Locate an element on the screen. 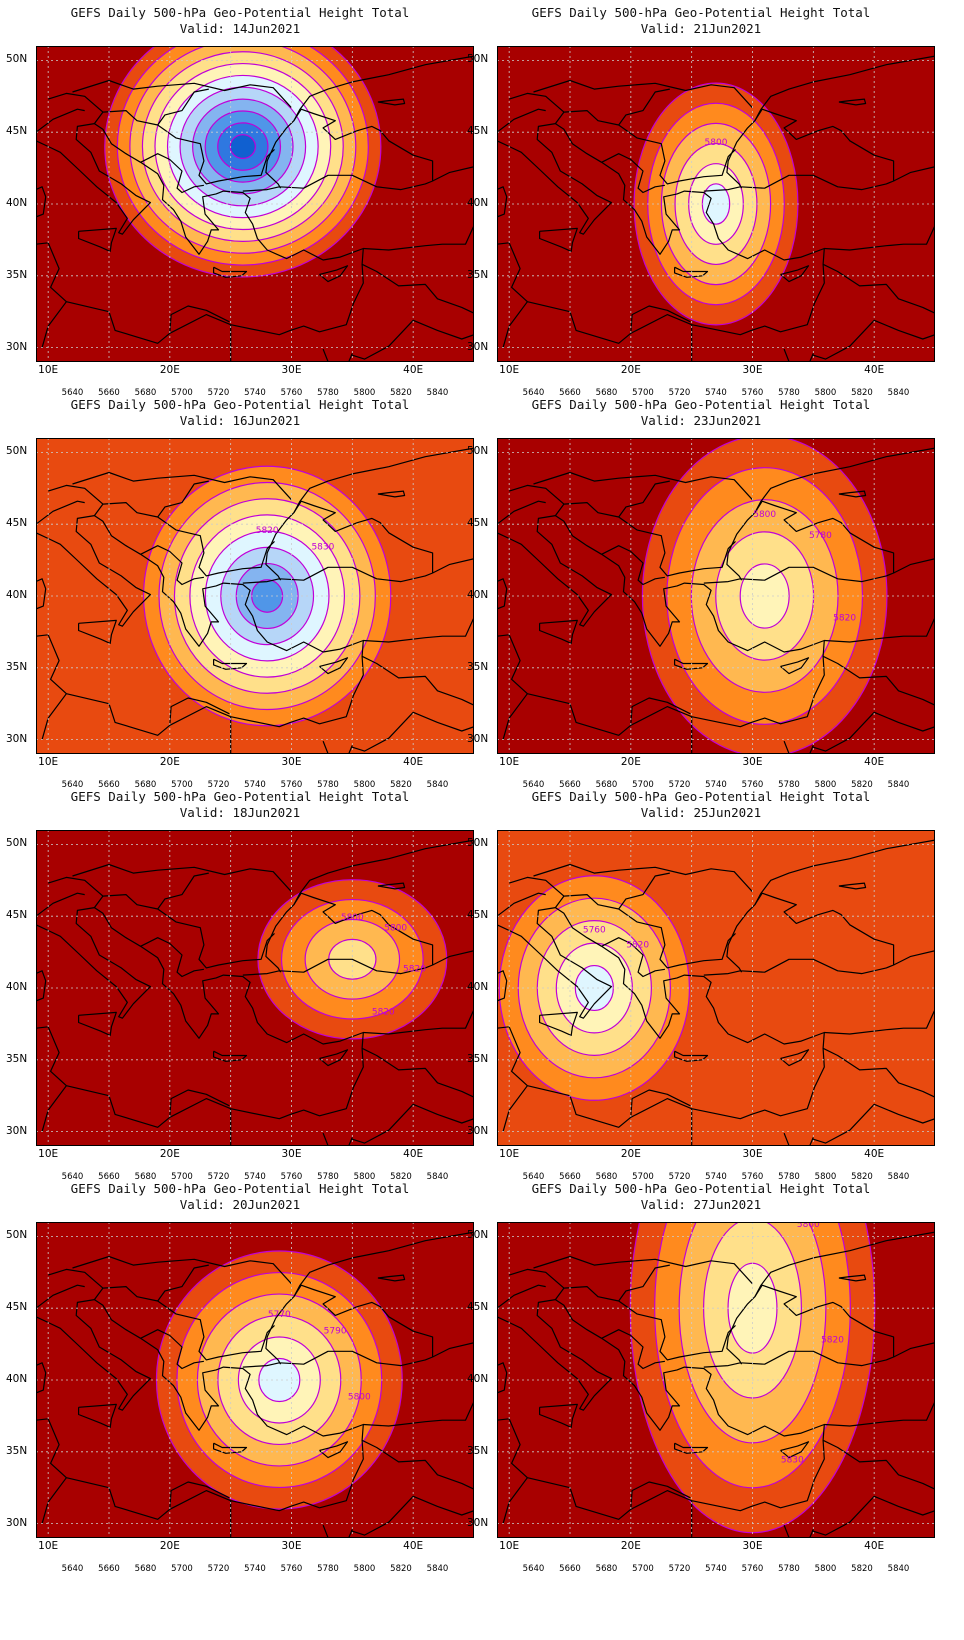  lat-tick-label: 50N is located at coordinates (17, 59).